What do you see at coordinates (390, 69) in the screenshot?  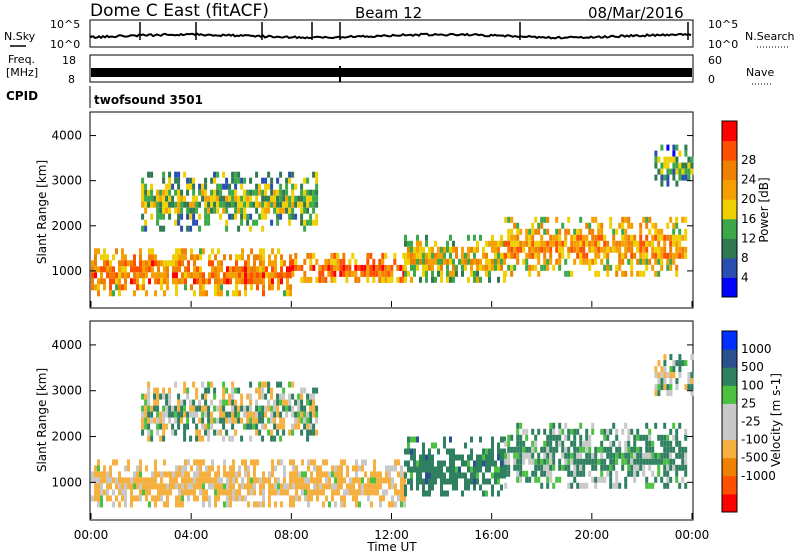 I see `freq-panel: Freq. [MHz] 18 8 60 0 Nave` at bounding box center [390, 69].